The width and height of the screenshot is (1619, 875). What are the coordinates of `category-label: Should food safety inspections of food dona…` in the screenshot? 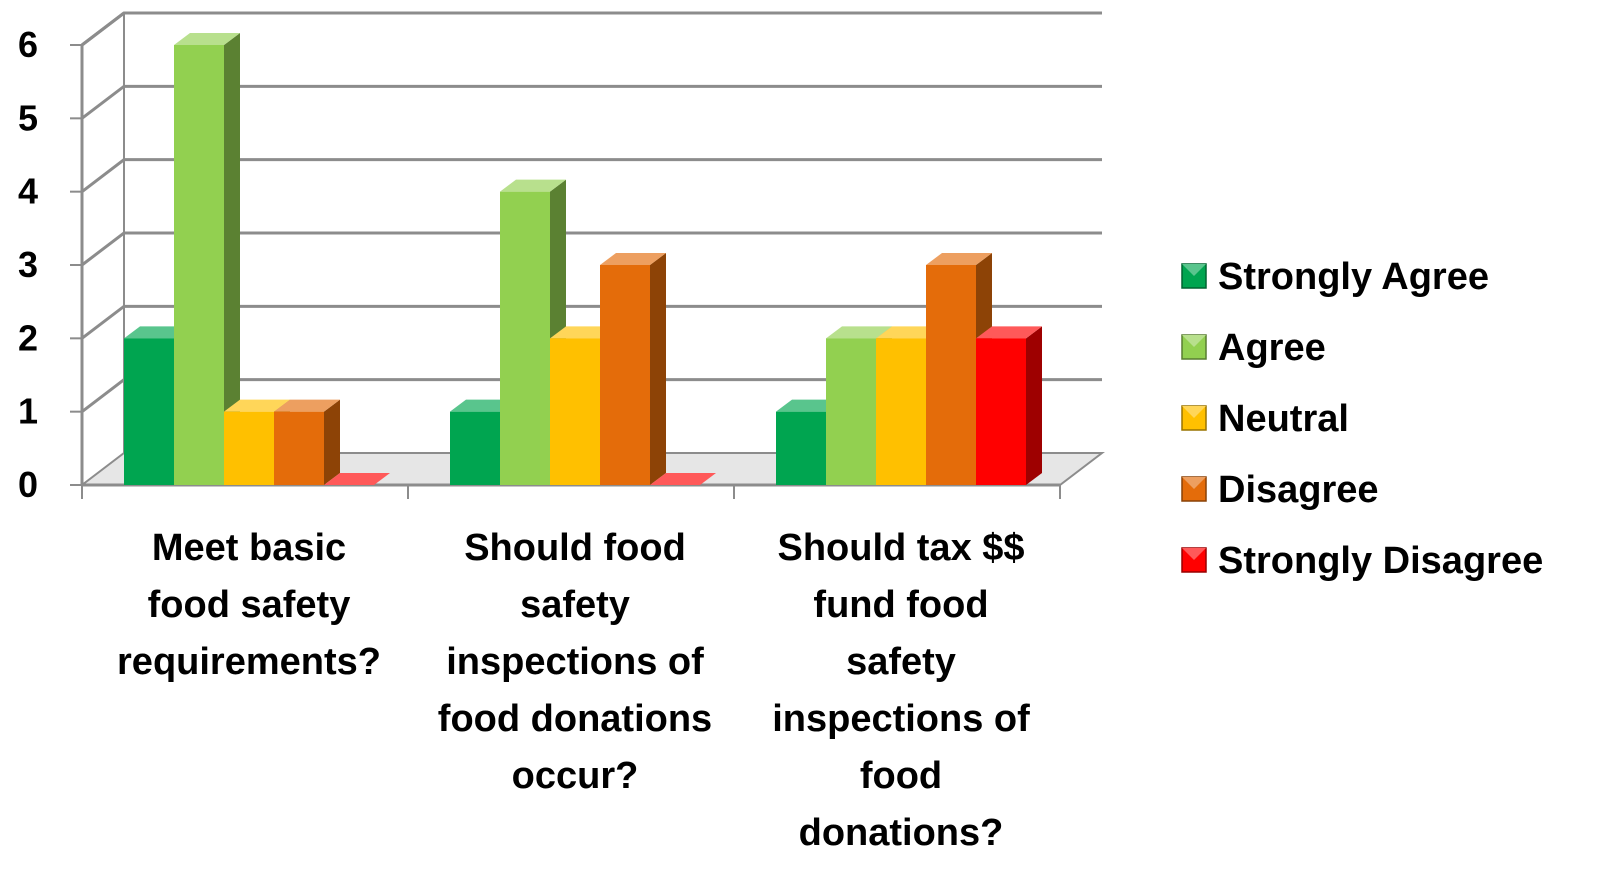 It's located at (575, 662).